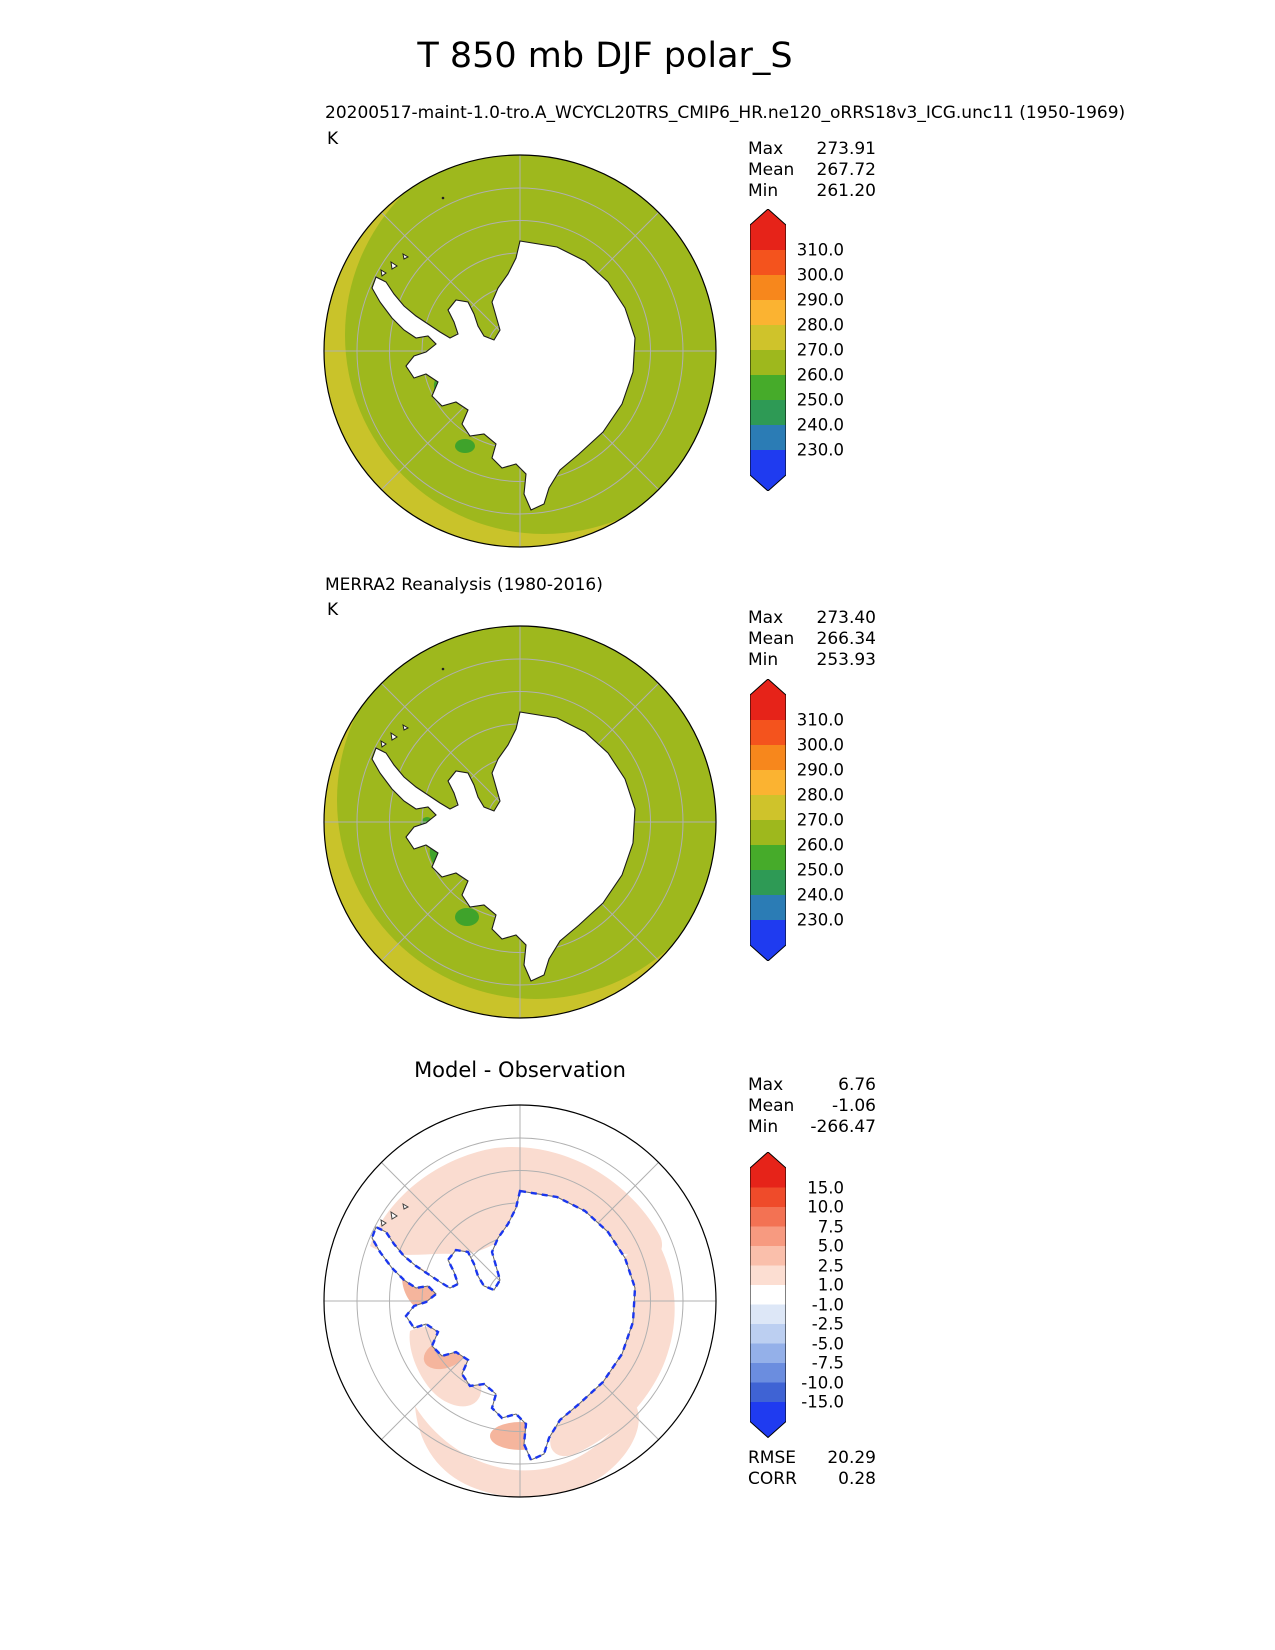 Image resolution: width=1275 pixels, height=1650 pixels. I want to click on stats-obs: Max 273.40 Mean 266.34 Min 253.93, so click(812, 639).